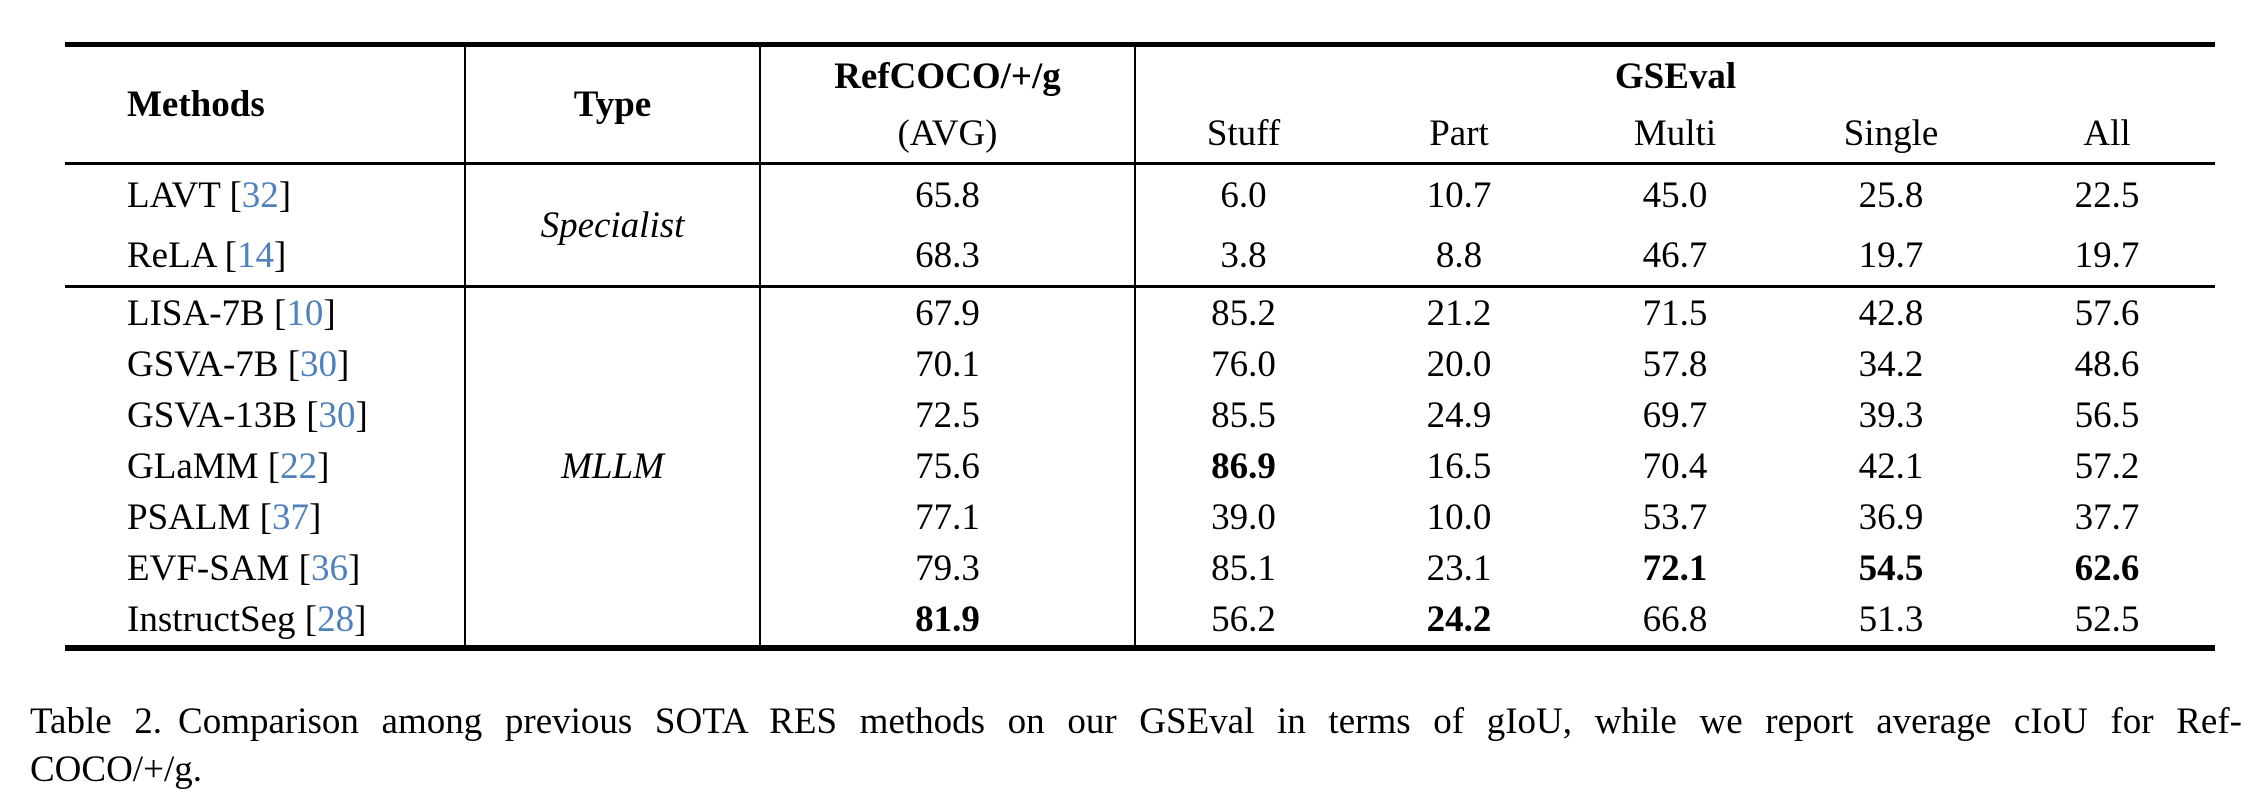 Image resolution: width=2268 pixels, height=798 pixels. Describe the element at coordinates (290, 517) in the screenshot. I see `citation-link: 37` at that location.